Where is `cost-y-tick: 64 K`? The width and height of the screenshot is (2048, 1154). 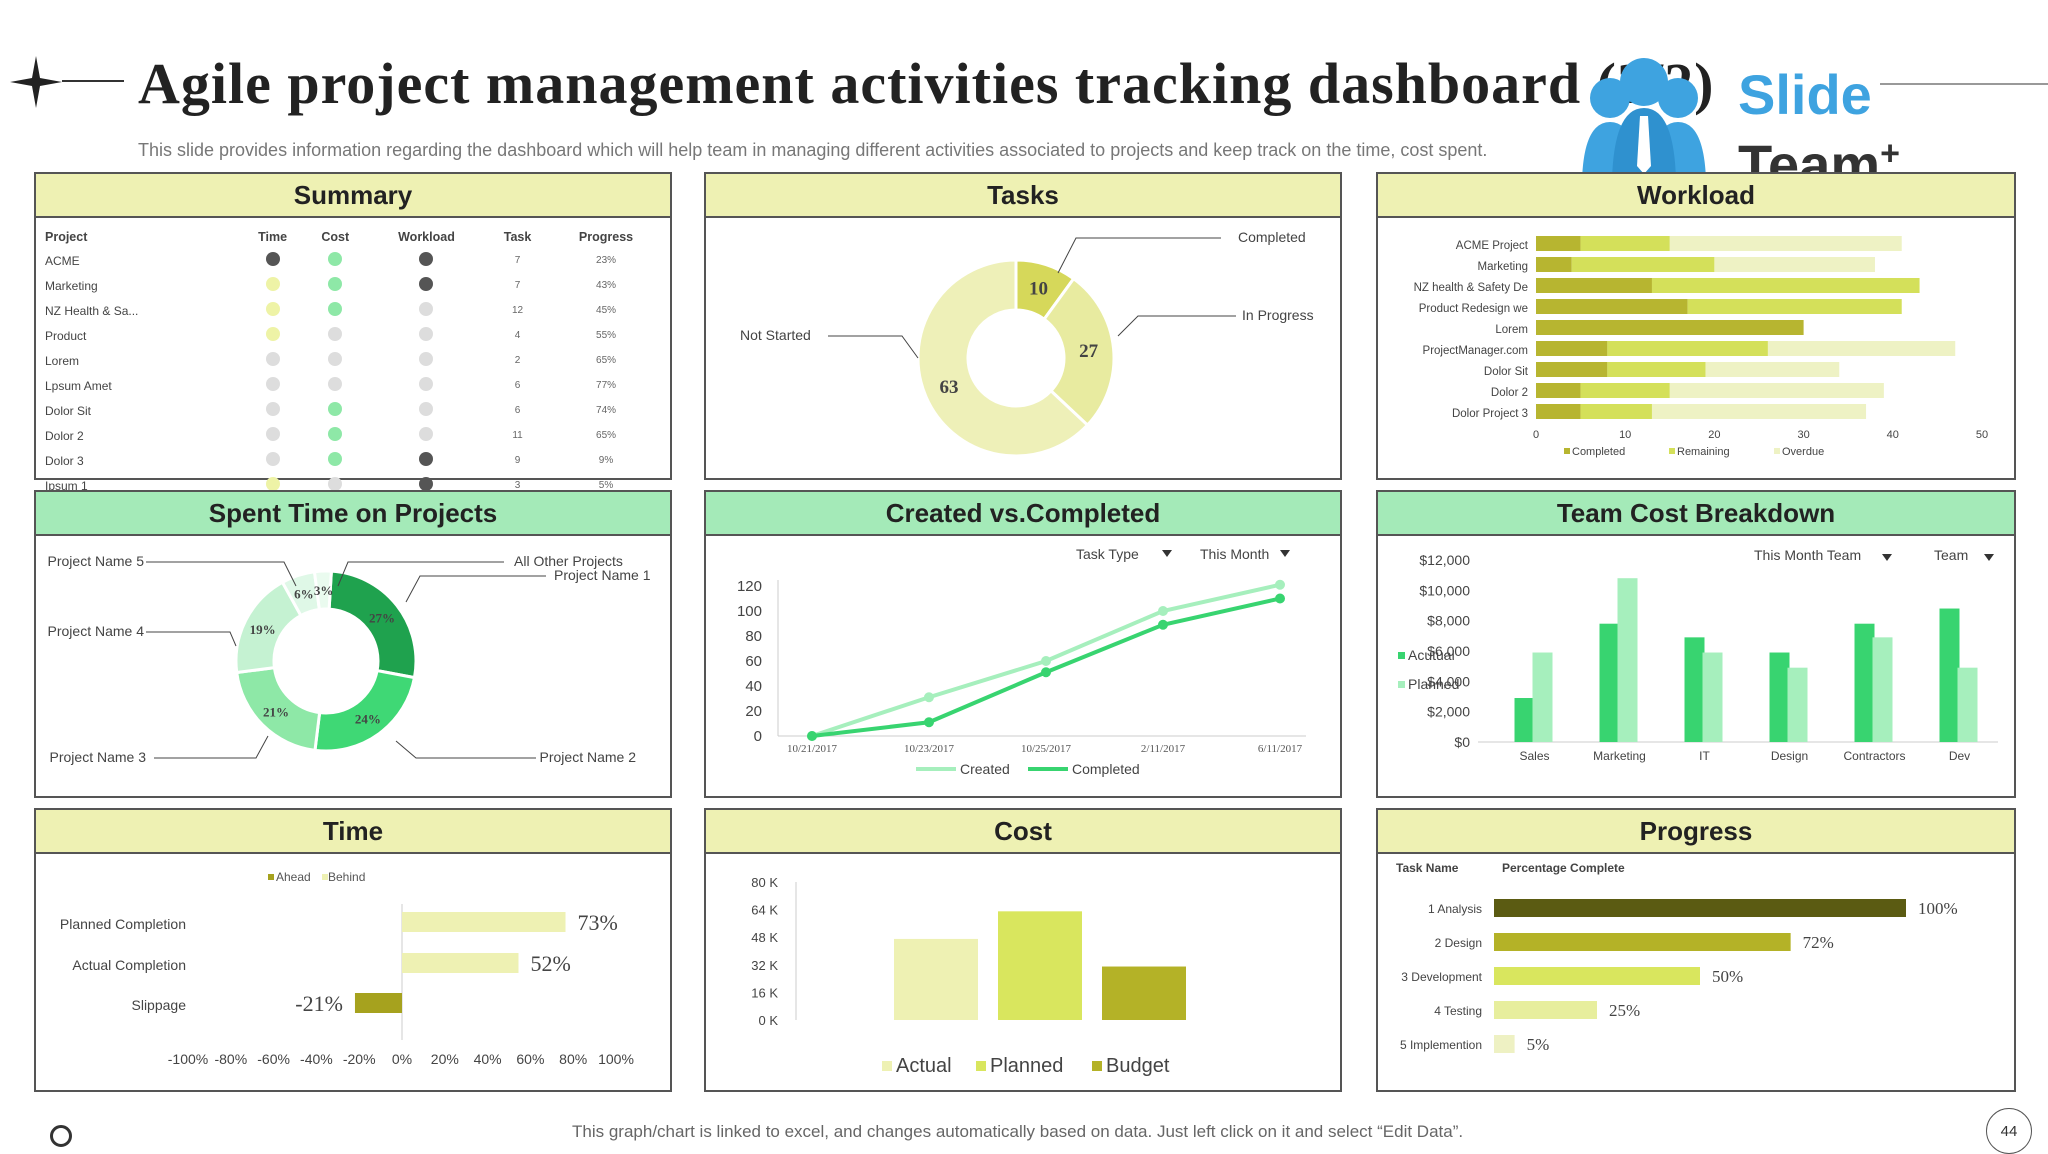
cost-y-tick: 64 K is located at coordinates (764, 910).